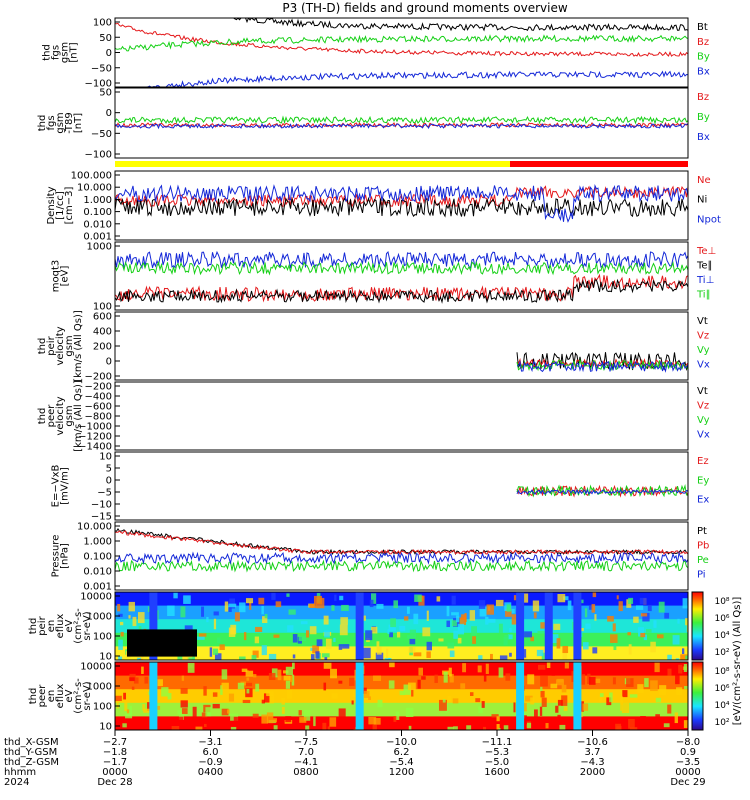 The height and width of the screenshot is (800, 750). What do you see at coordinates (101, 134) in the screenshot?
I see `y-tick-label: −50` at bounding box center [101, 134].